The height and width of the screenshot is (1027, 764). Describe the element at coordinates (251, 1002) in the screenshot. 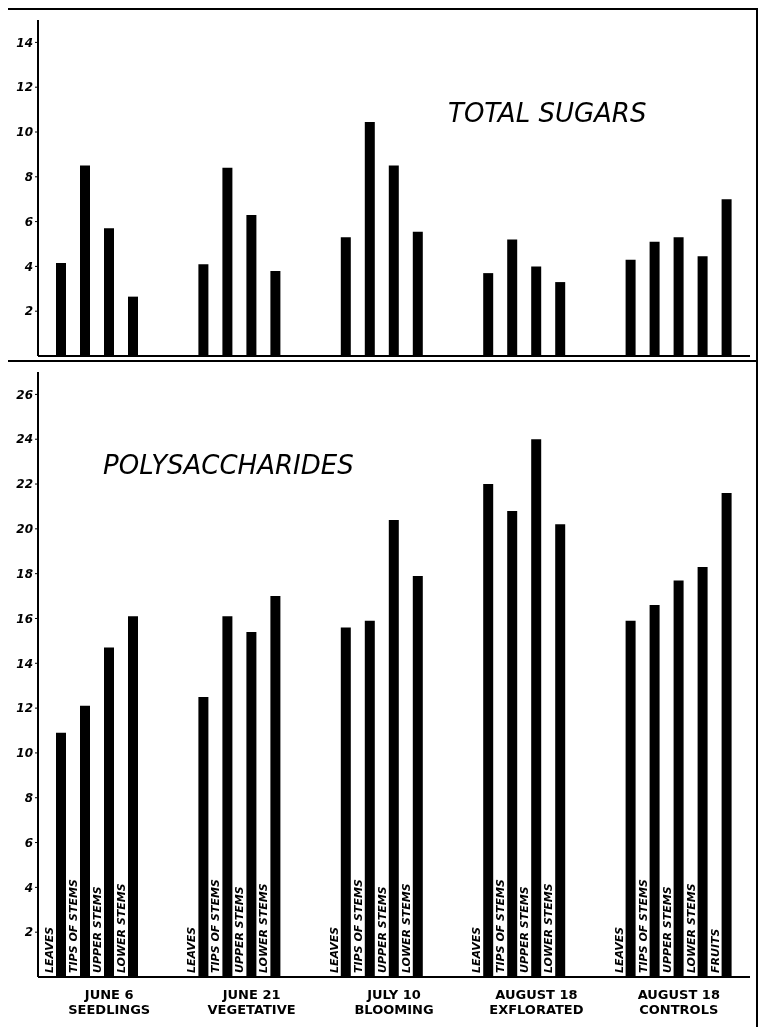

I see `x-tick-label: JUNE 21 VEGETATIVE` at that location.